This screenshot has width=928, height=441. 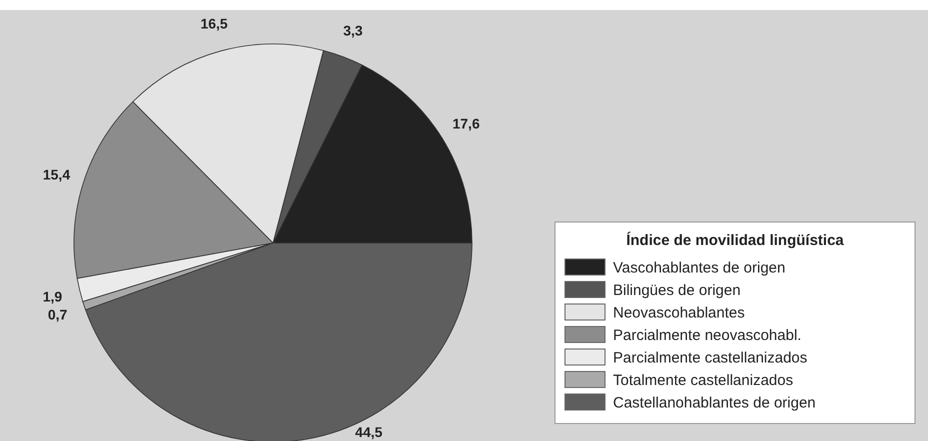 What do you see at coordinates (699, 267) in the screenshot?
I see `legend-label: Vascohablantes de origen` at bounding box center [699, 267].